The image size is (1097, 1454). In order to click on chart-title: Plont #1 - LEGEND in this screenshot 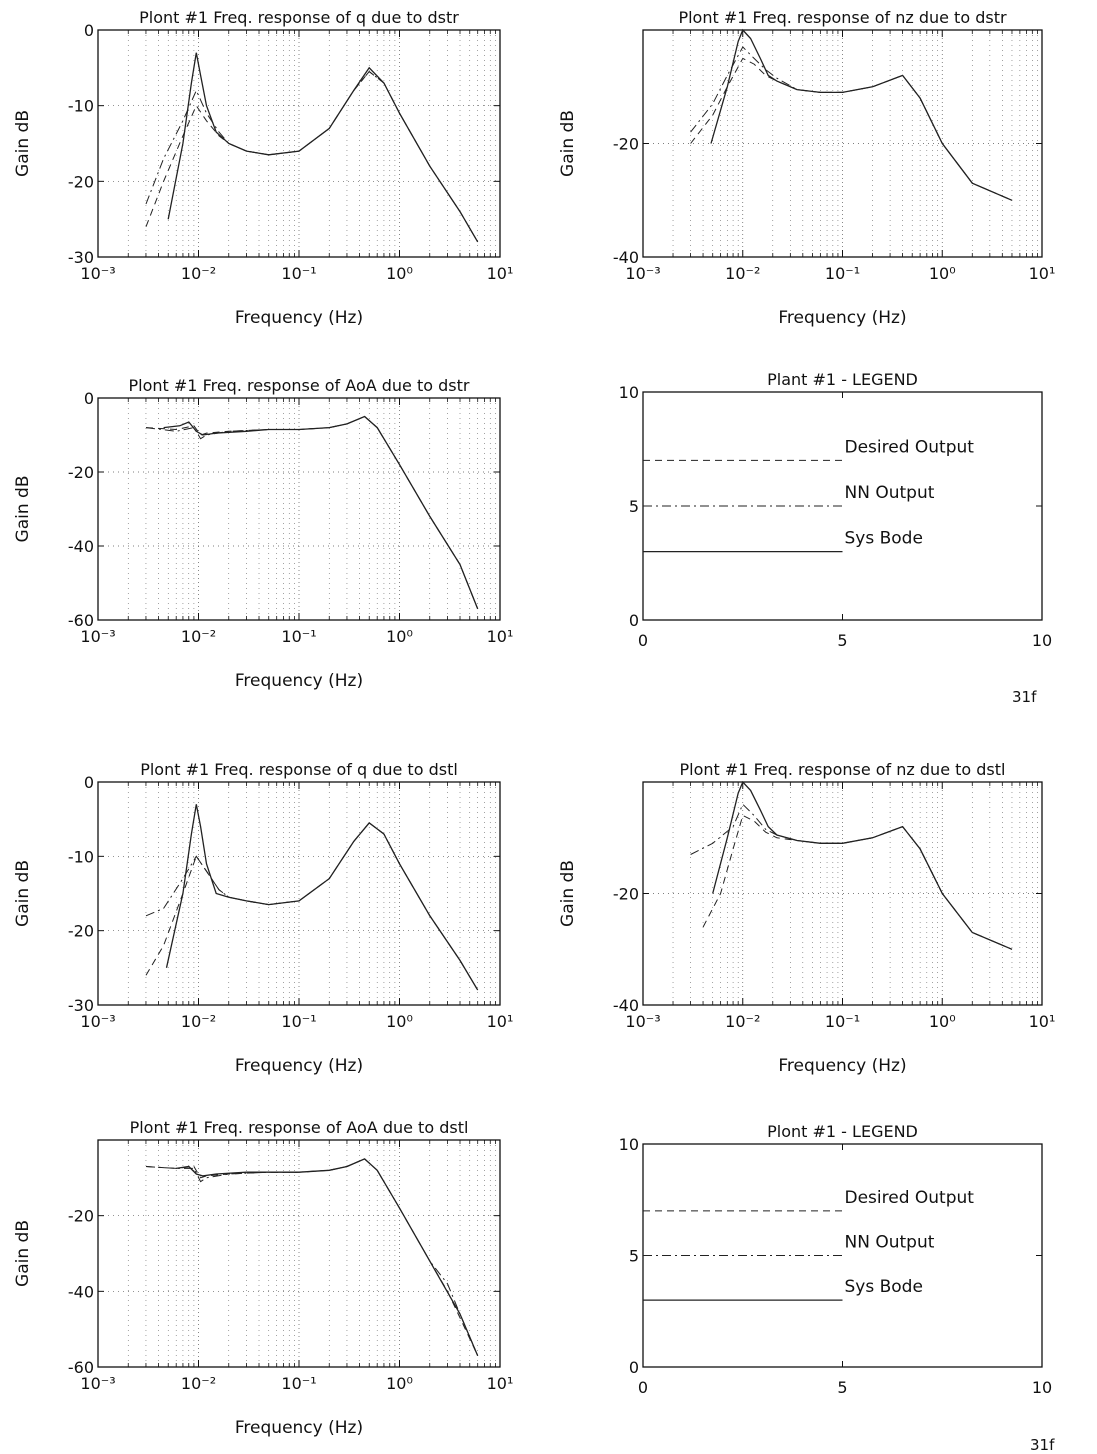, I will do `click(842, 1131)`.